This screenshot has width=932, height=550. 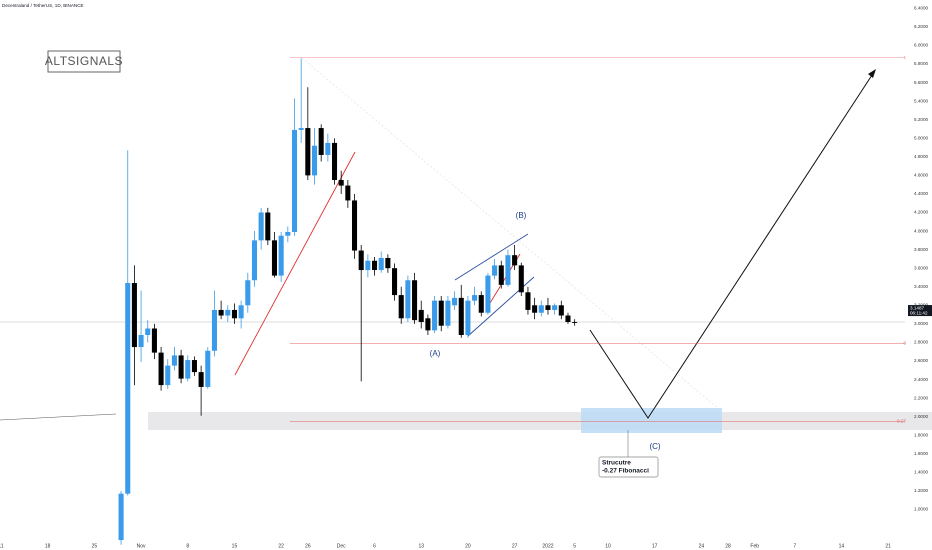 I want to click on arrow-head, so click(x=872, y=73).